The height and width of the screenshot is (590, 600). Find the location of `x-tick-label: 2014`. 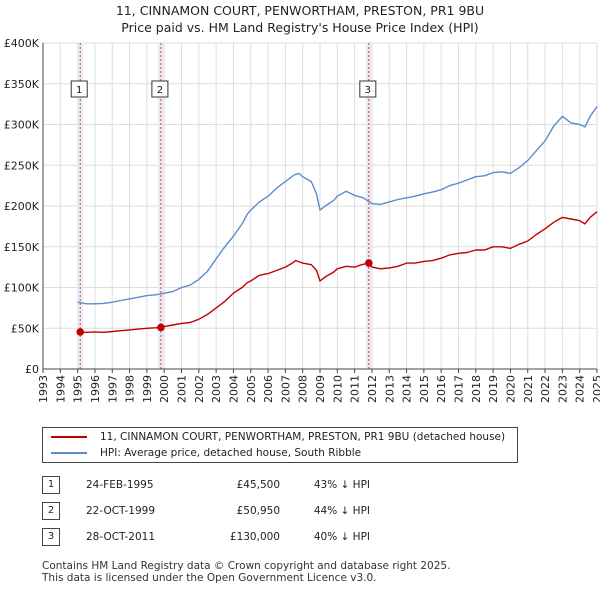

x-tick-label: 2014 is located at coordinates (407, 389).